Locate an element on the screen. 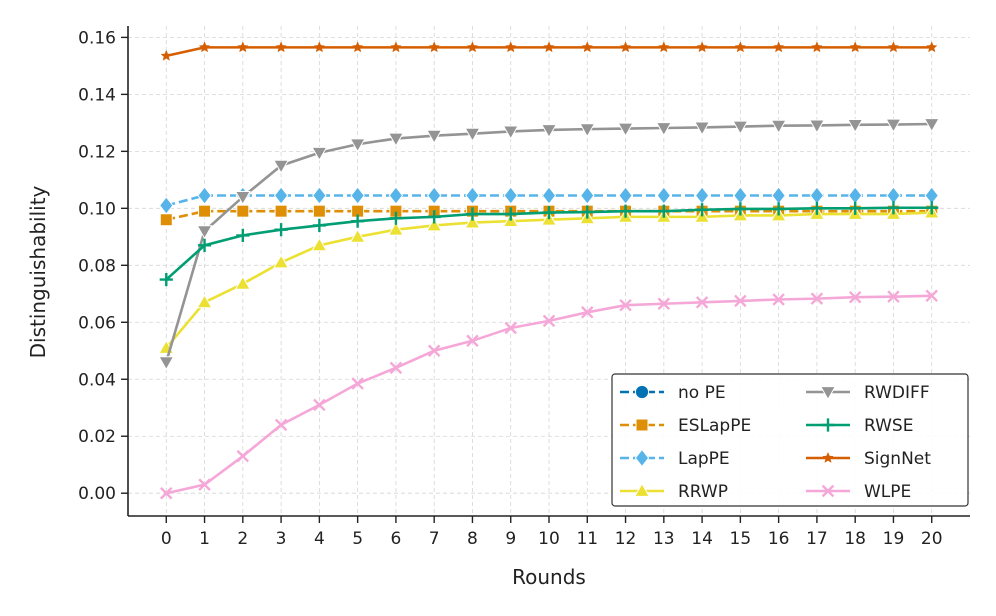 The height and width of the screenshot is (616, 996). legend-entry: RRWP is located at coordinates (674, 492).